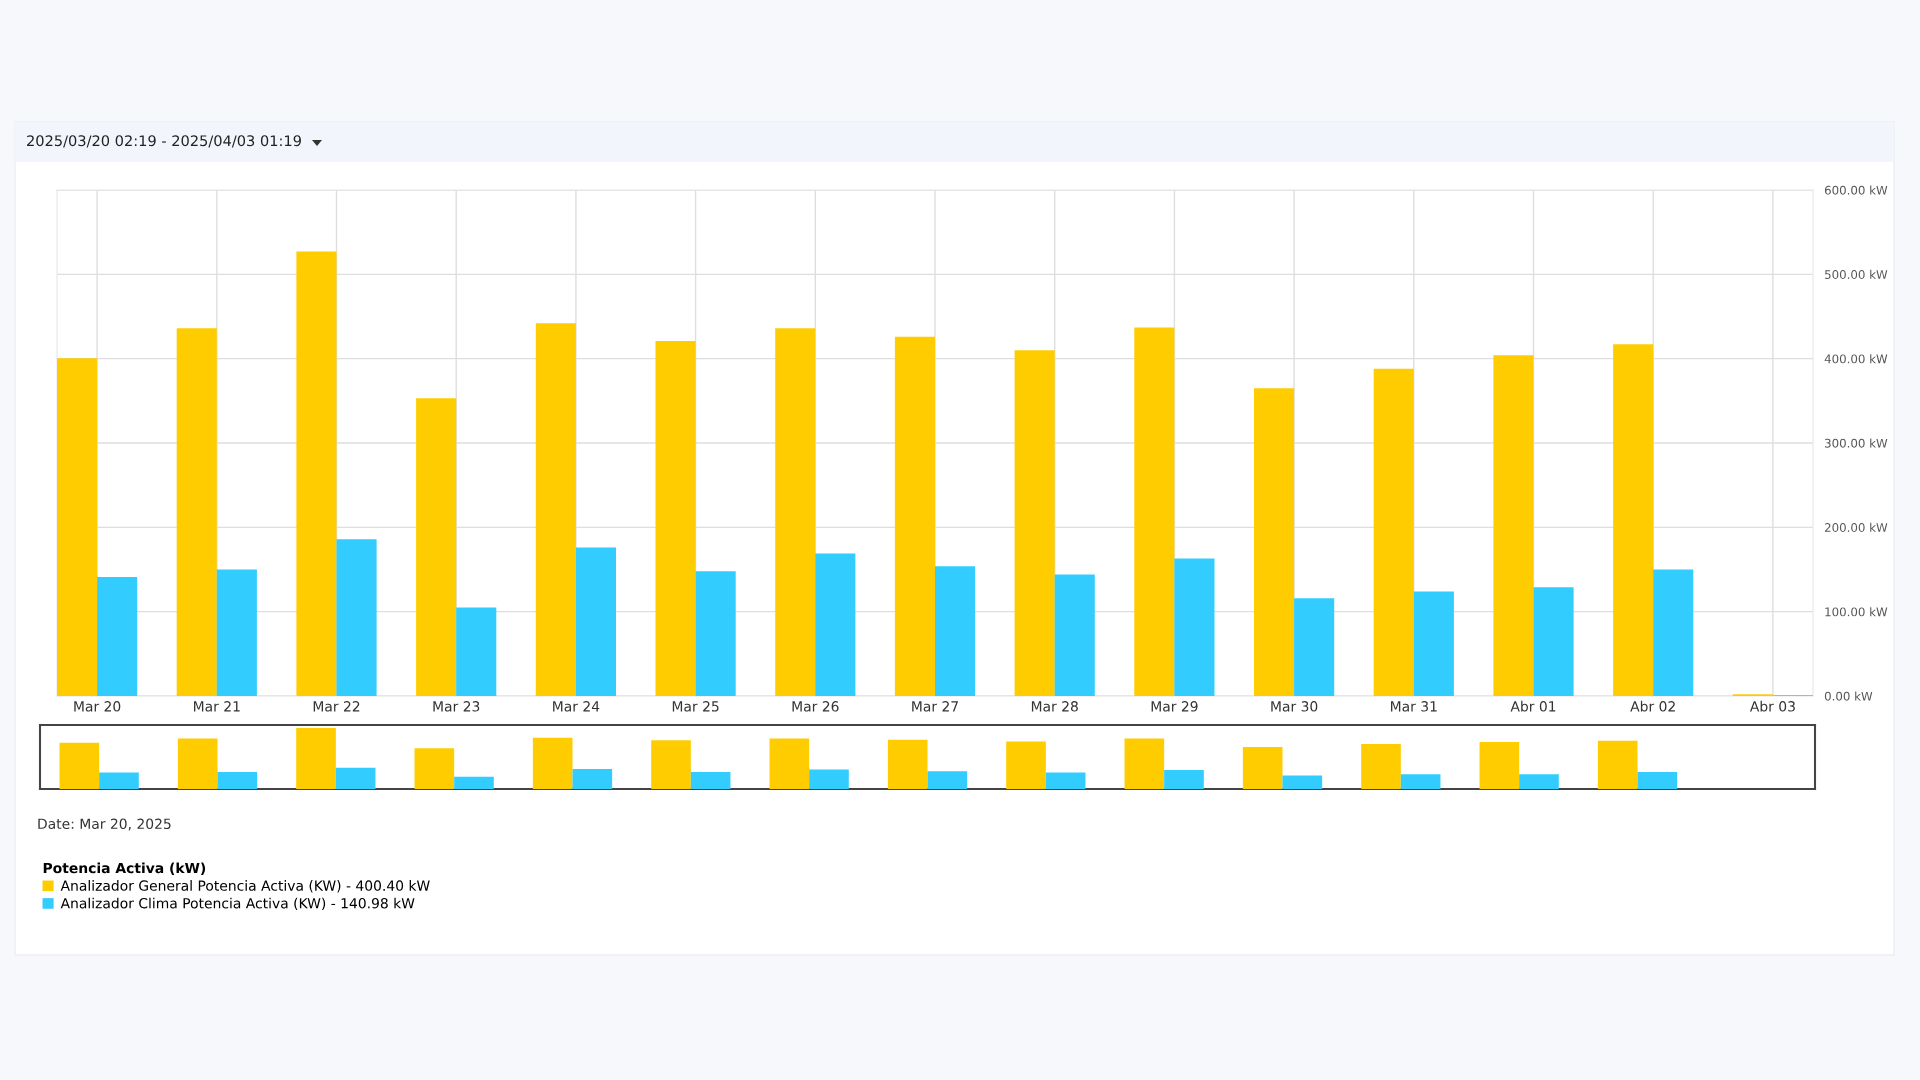  Describe the element at coordinates (1848, 696) in the screenshot. I see `y-tick-label: 0.00 kW` at that location.